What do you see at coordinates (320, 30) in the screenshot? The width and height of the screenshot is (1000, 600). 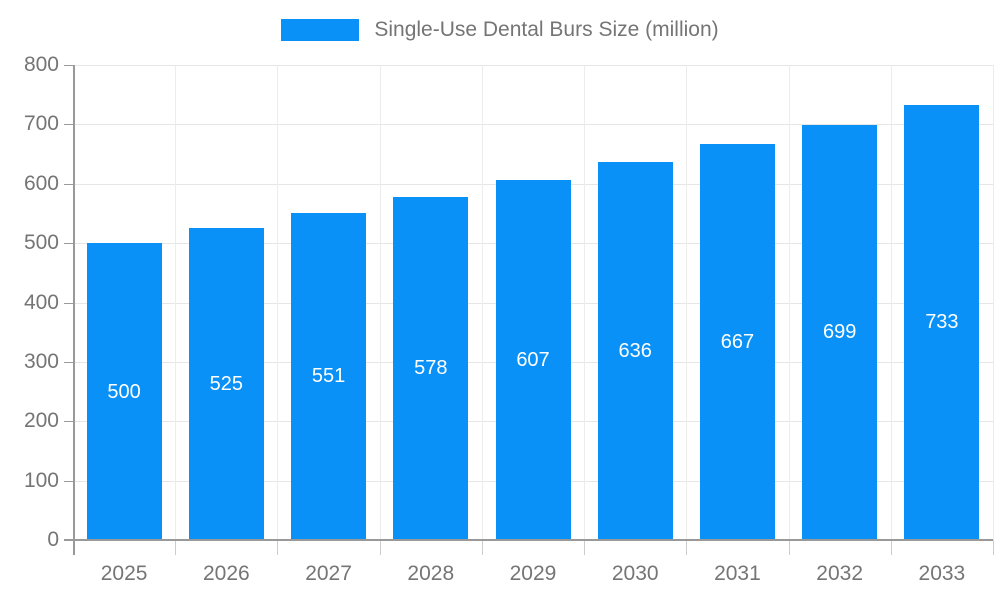 I see `legend-swatch` at bounding box center [320, 30].